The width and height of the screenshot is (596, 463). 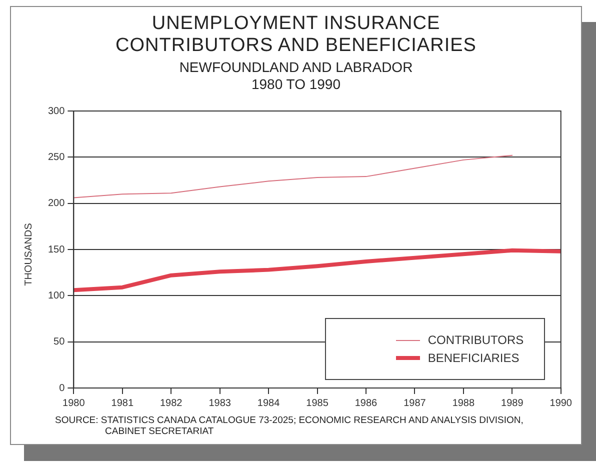 What do you see at coordinates (296, 35) in the screenshot?
I see `chart-title: UNEMPLOYMENT INSURANCE CONTRIBUTORS AND BENEFICIARIES` at bounding box center [296, 35].